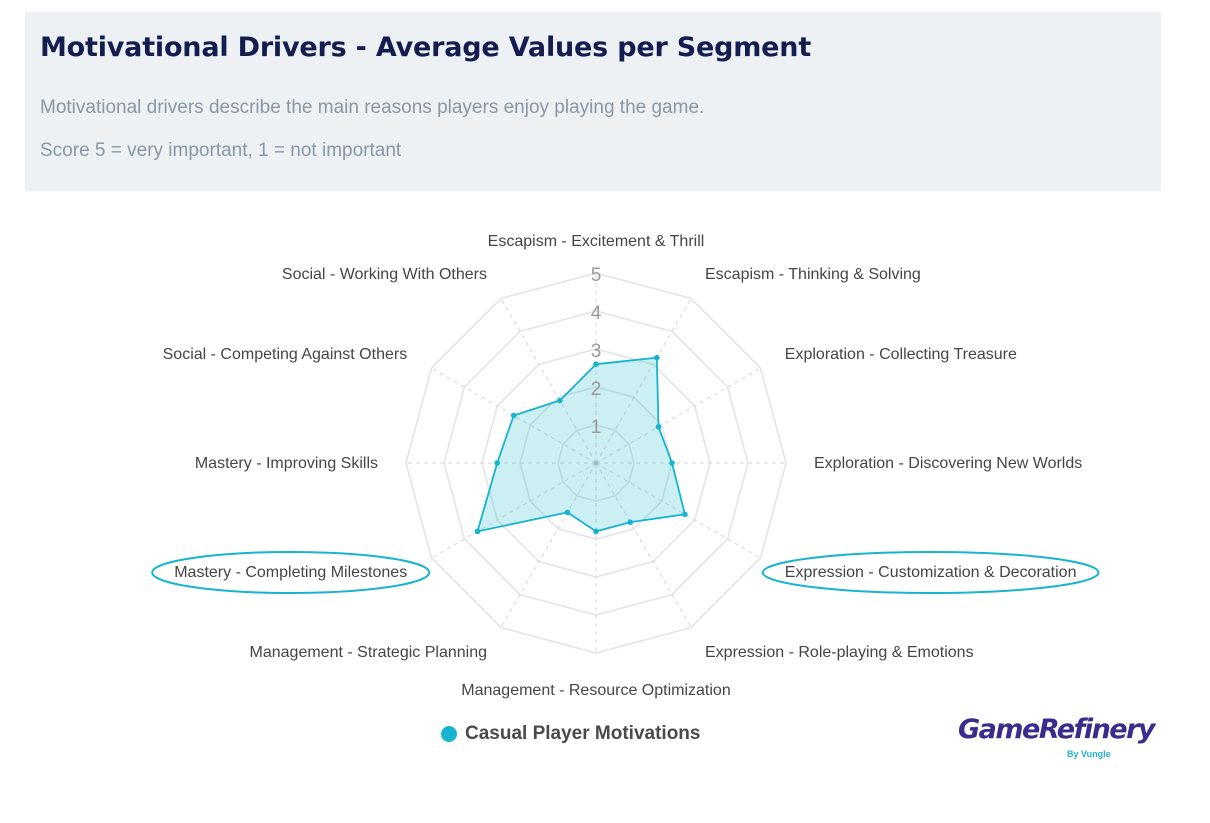 This screenshot has width=1210, height=823. Describe the element at coordinates (286, 463) in the screenshot. I see `axis-label-10: Mastery - Improving Skills` at that location.